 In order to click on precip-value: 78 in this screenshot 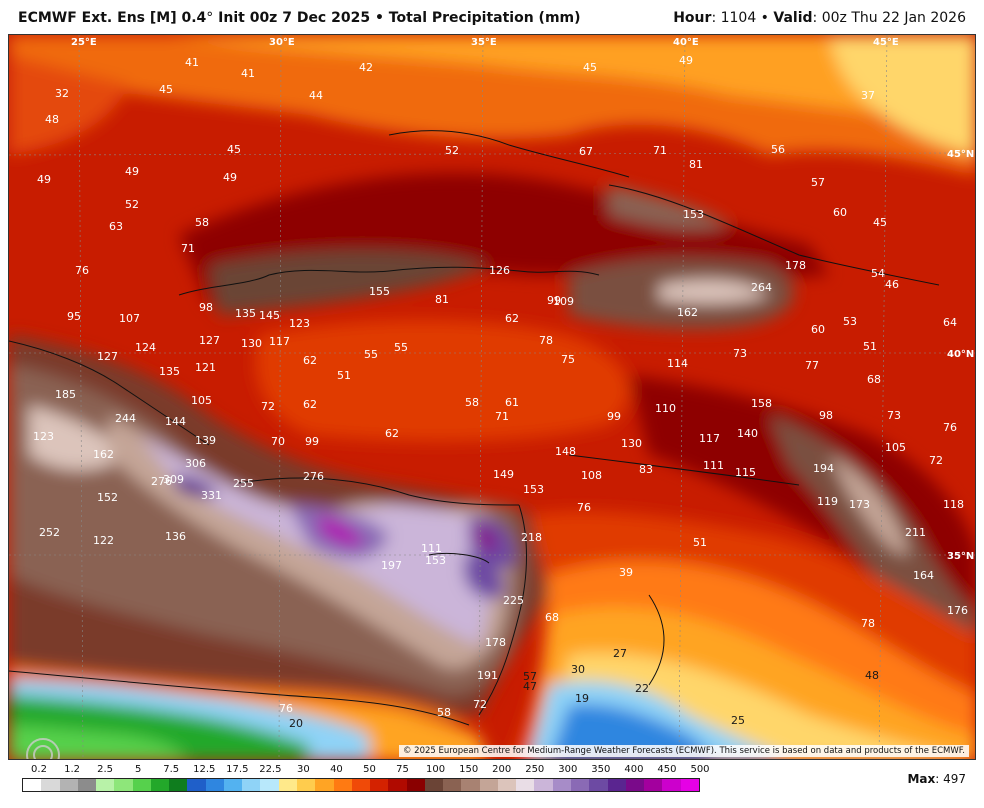, I will do `click(868, 623)`.